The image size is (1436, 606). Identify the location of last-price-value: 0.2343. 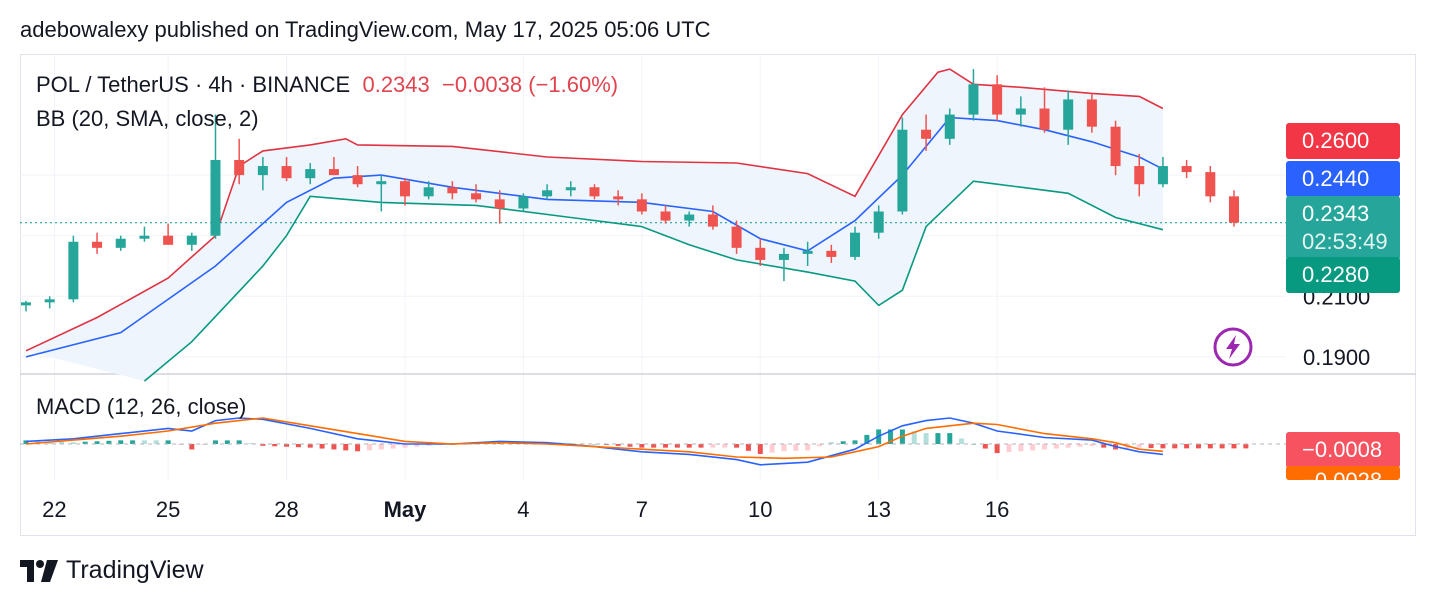
(1336, 213).